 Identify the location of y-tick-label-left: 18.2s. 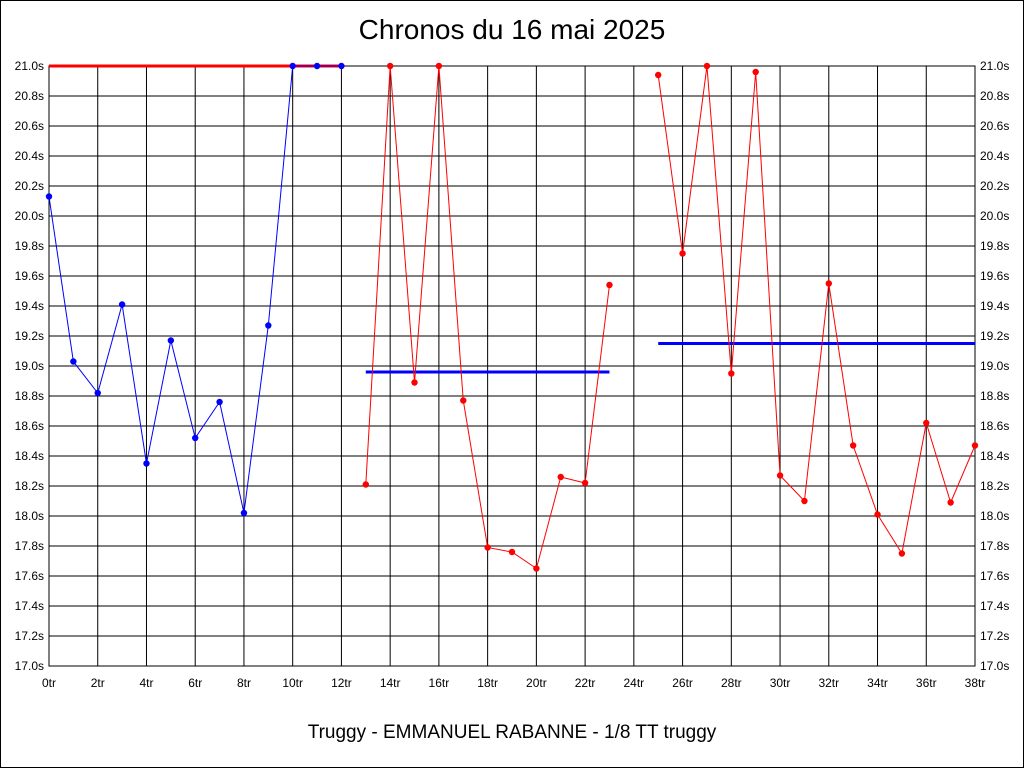
(29, 486).